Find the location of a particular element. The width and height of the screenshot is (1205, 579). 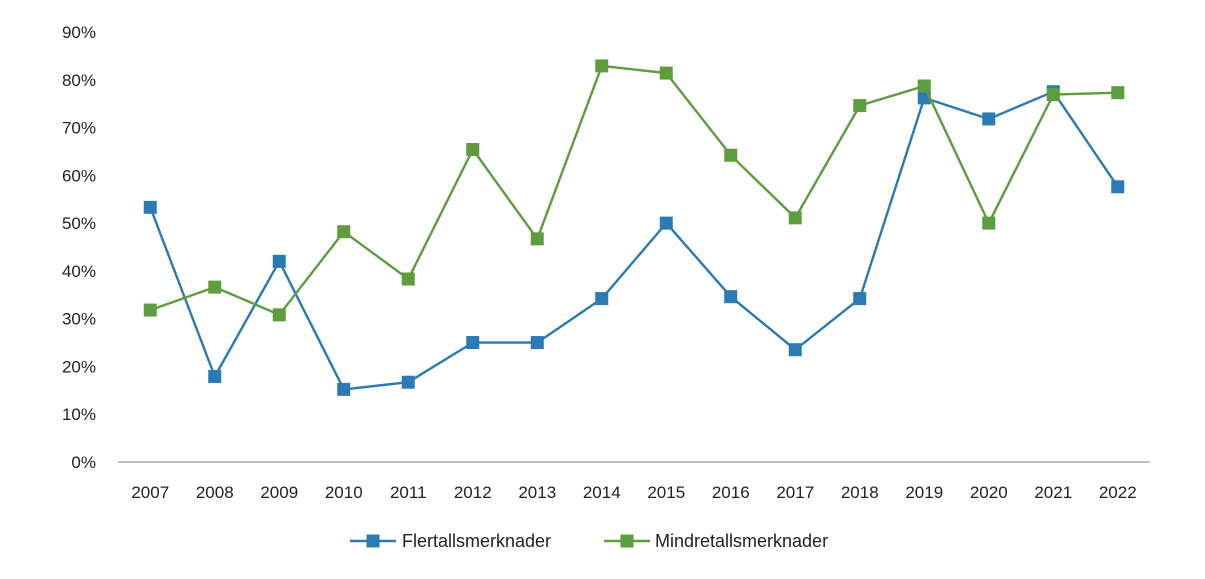

y-tick-label: 90% is located at coordinates (79, 32).